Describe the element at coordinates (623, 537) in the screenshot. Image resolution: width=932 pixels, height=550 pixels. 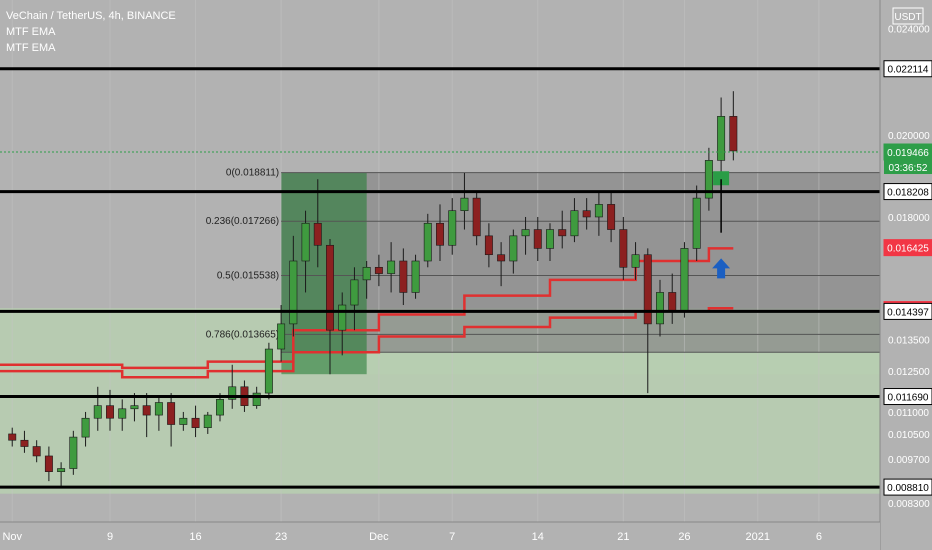
I see `time-tick-label: 21` at that location.